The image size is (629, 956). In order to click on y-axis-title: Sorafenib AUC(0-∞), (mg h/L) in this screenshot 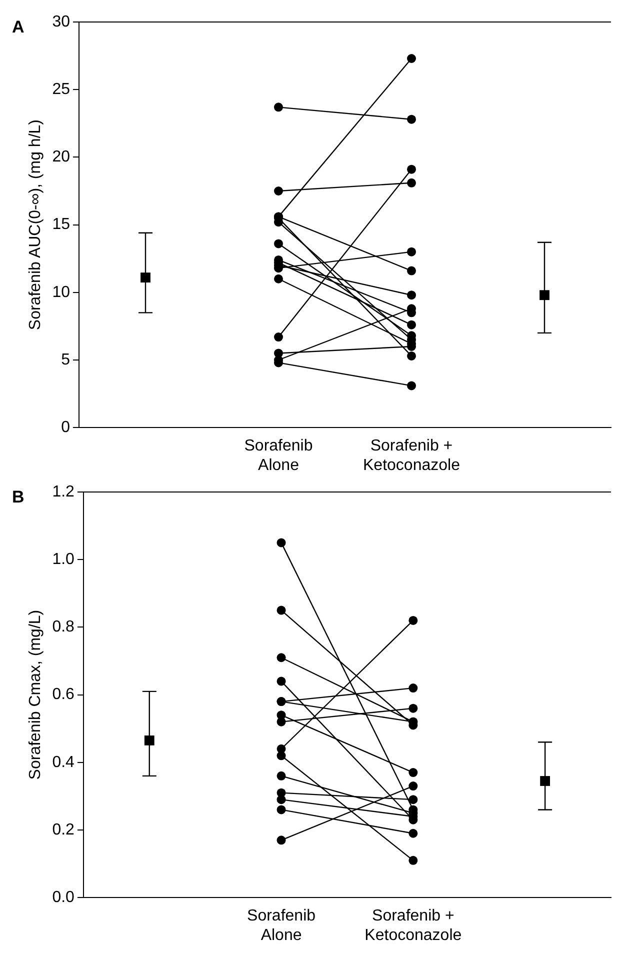, I will do `click(35, 225)`.